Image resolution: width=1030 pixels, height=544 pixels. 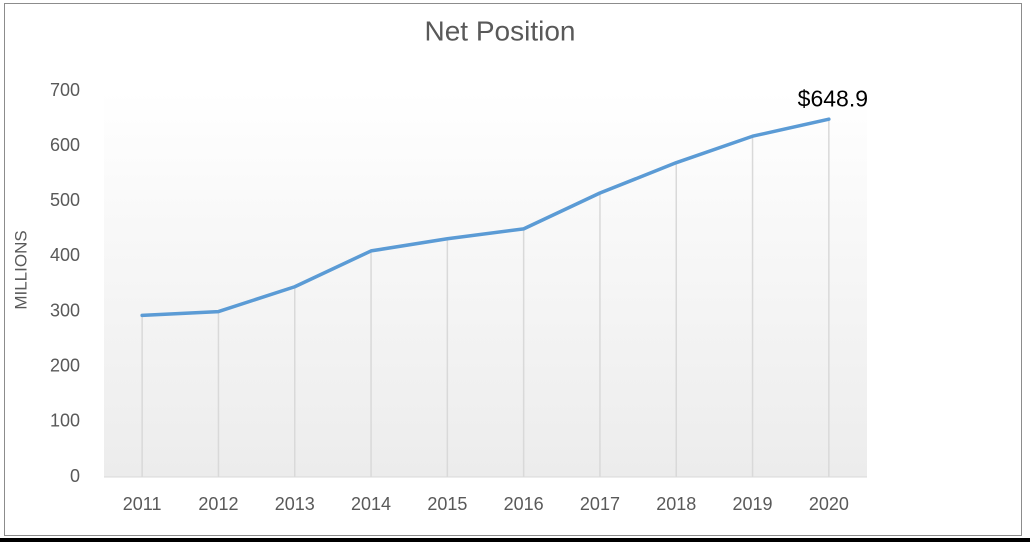 What do you see at coordinates (515, 540) in the screenshot?
I see `bottom-rule` at bounding box center [515, 540].